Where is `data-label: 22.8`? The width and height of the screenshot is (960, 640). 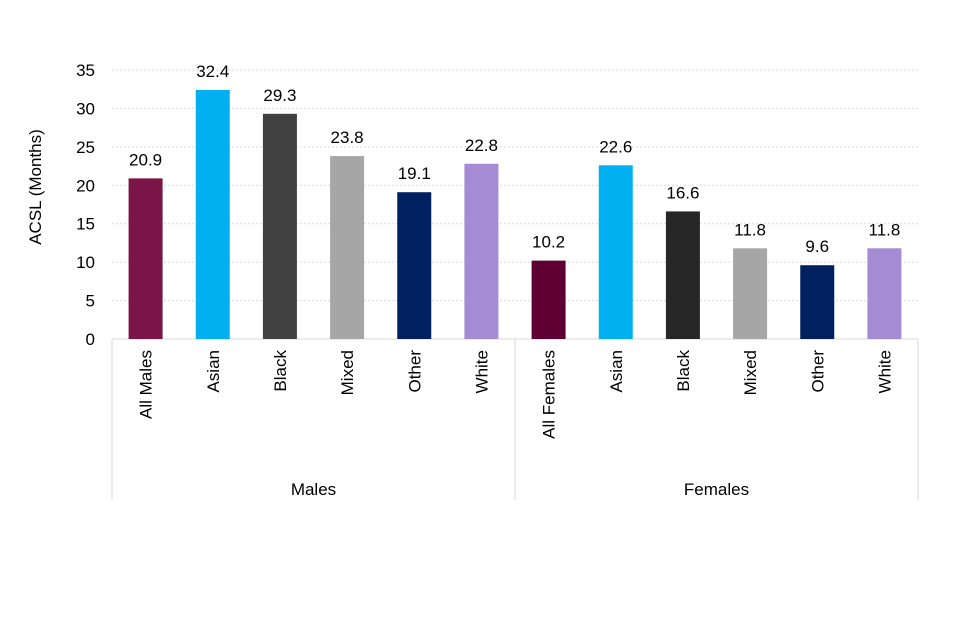
data-label: 22.8 is located at coordinates (481, 145).